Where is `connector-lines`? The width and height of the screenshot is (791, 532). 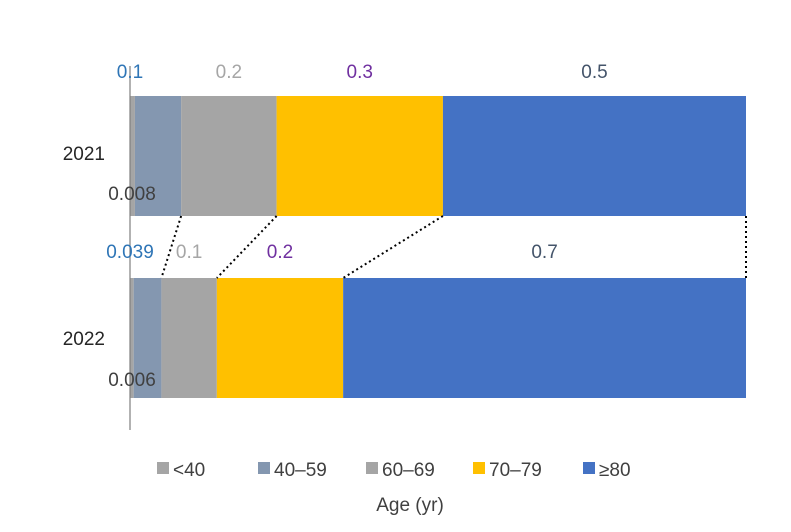
connector-lines is located at coordinates (453, 247).